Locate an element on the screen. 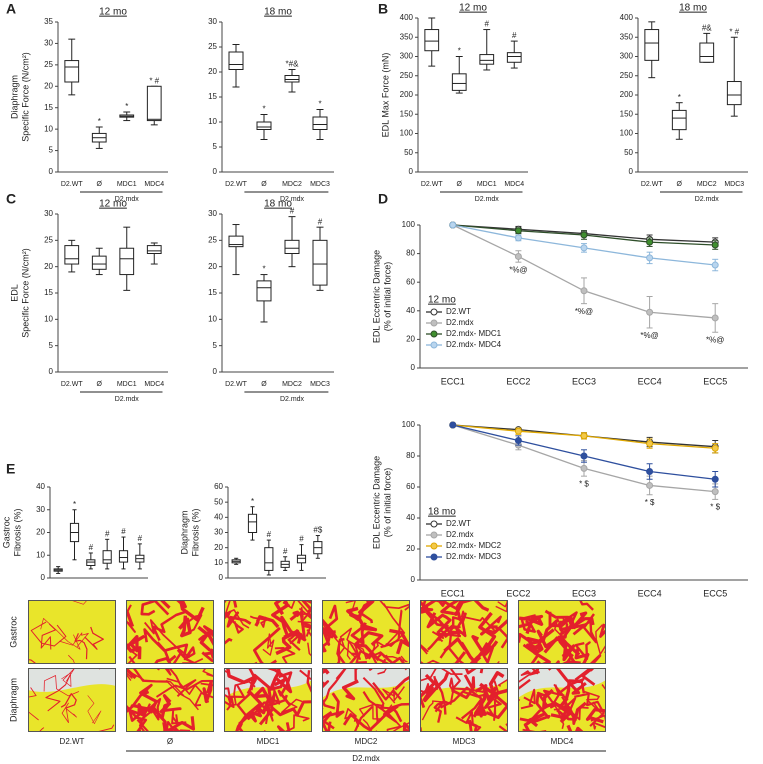 This screenshot has height=764, width=763. annotation: * # is located at coordinates (154, 80).